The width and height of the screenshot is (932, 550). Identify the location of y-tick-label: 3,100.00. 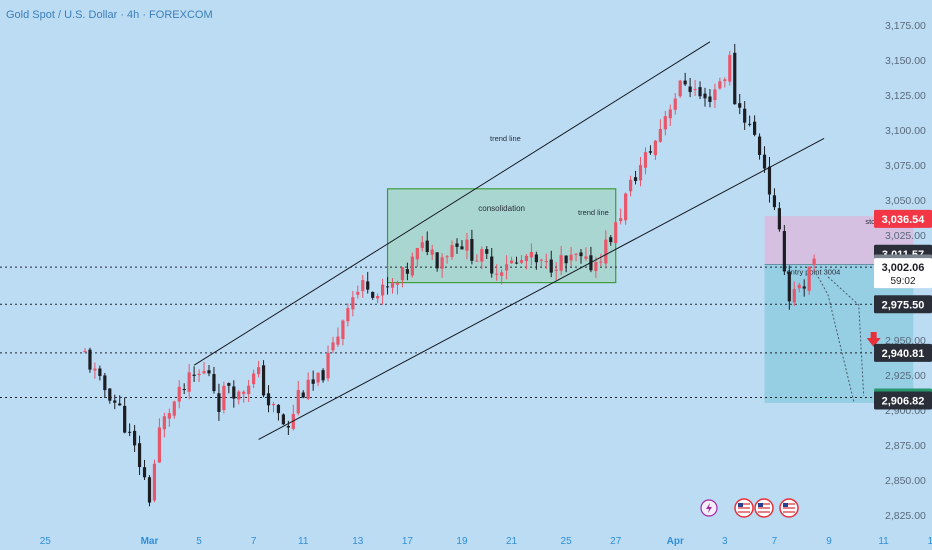
(905, 131).